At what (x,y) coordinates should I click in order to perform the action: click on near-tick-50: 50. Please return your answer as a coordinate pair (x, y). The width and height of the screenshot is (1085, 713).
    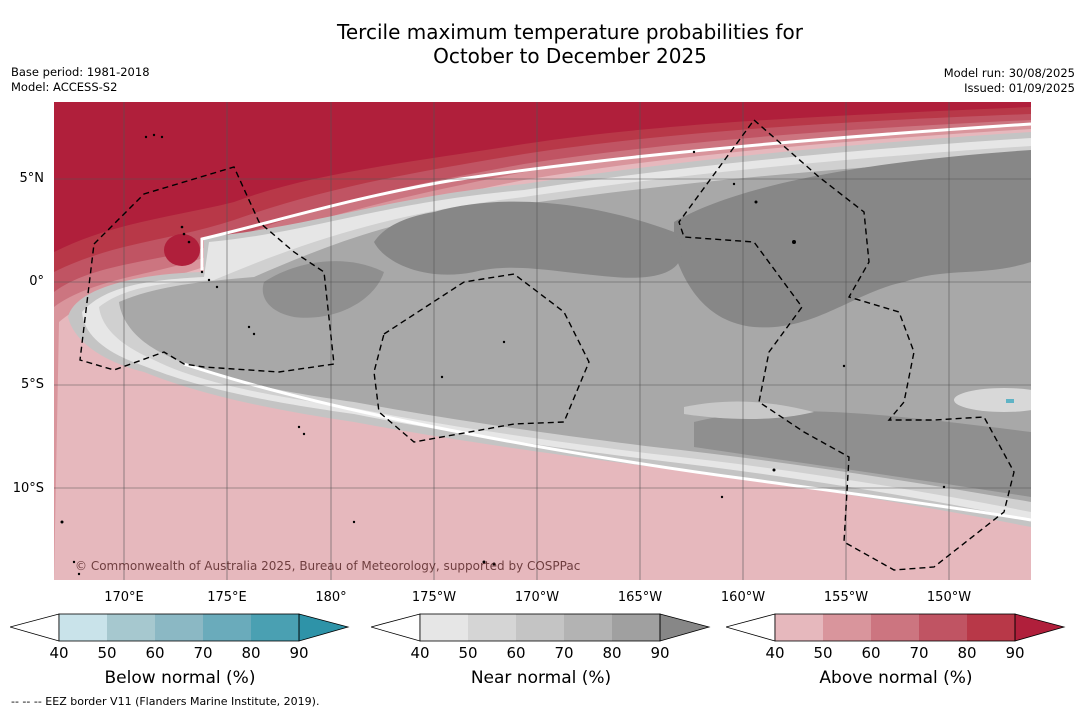
    Looking at the image, I should click on (468, 653).